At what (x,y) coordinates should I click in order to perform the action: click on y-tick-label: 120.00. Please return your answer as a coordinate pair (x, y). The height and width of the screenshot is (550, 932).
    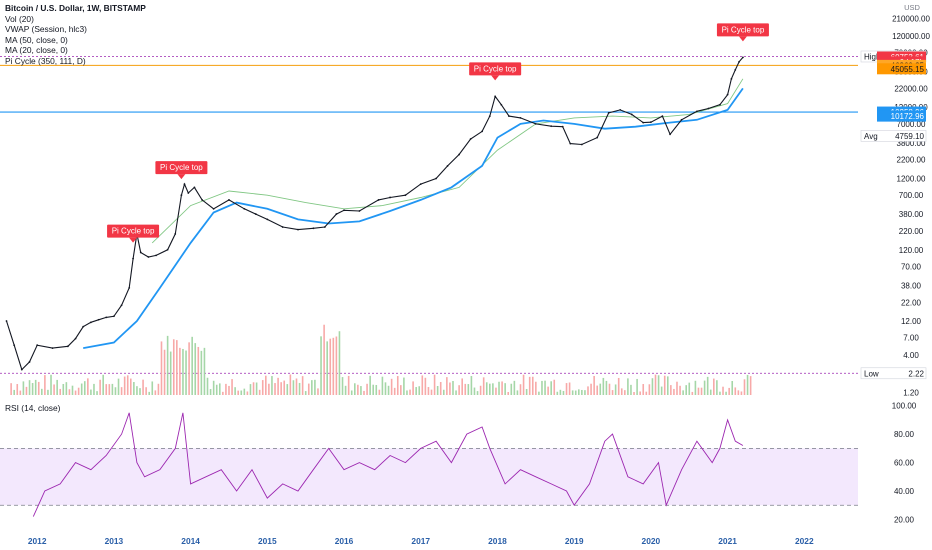
    Looking at the image, I should click on (911, 250).